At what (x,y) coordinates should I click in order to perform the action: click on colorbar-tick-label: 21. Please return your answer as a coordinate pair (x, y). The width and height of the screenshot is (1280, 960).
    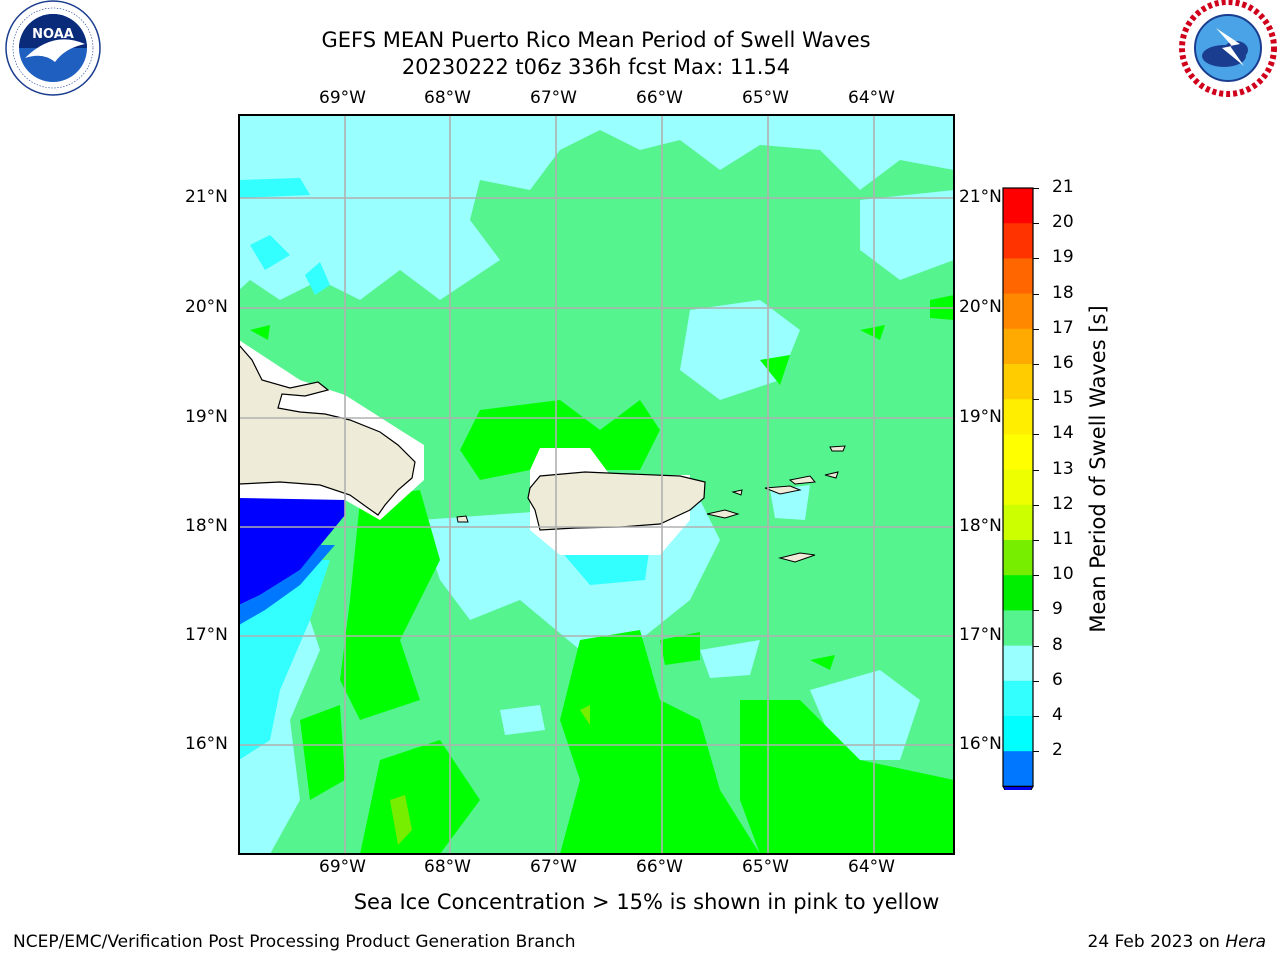
    Looking at the image, I should click on (1063, 187).